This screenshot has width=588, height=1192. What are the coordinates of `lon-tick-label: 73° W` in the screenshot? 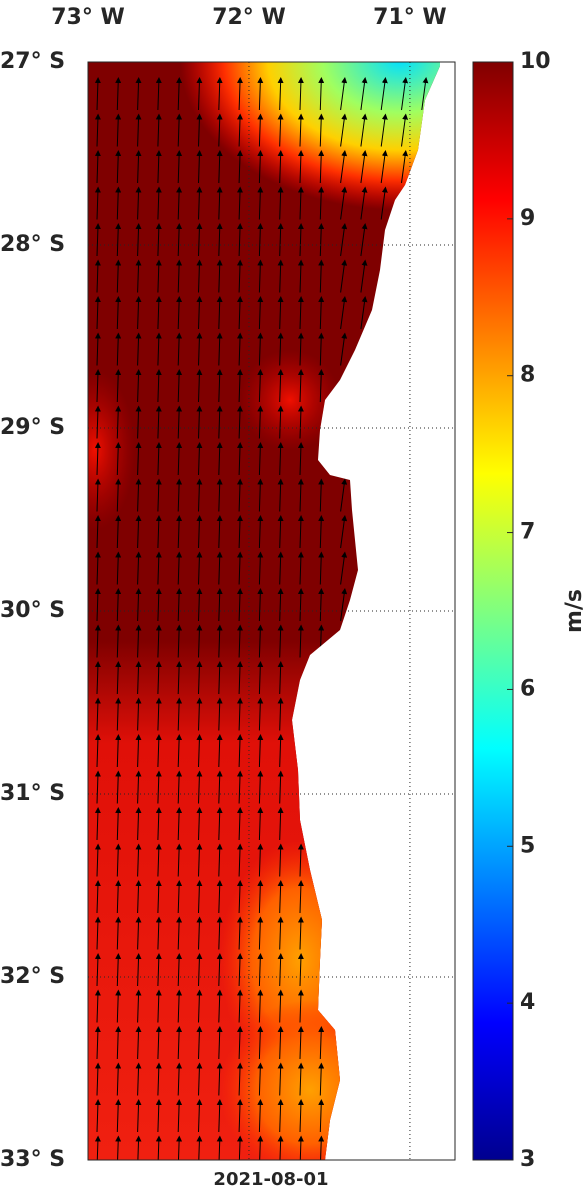 It's located at (88, 17).